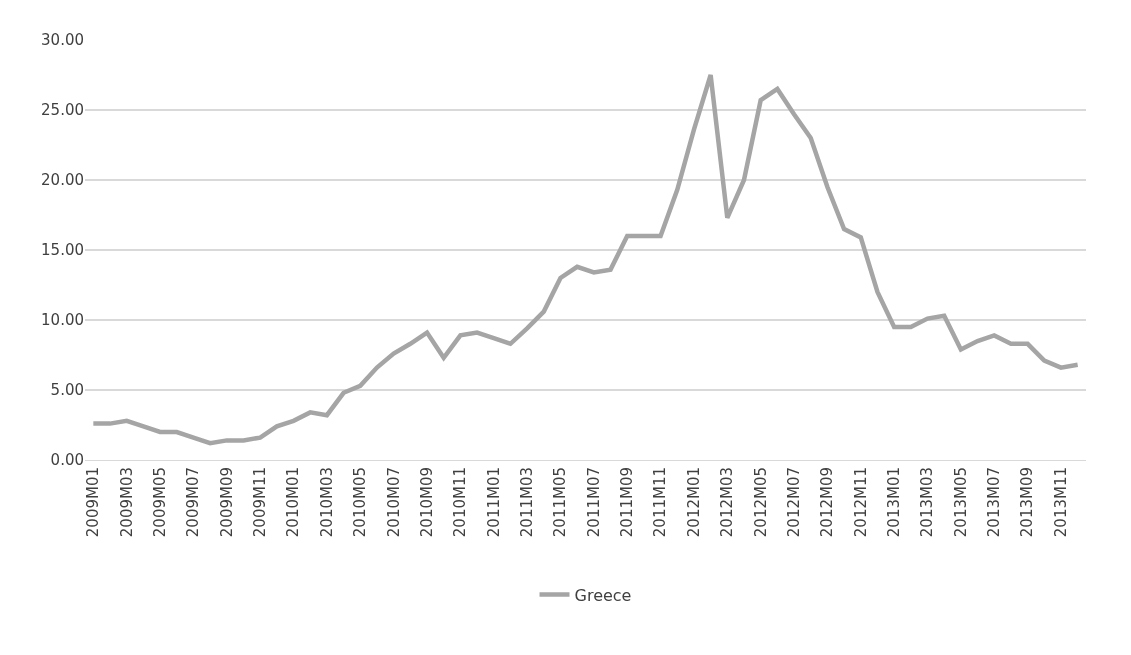 This screenshot has height=655, width=1131. What do you see at coordinates (62, 110) in the screenshot?
I see `y-tick-label: 25.00` at bounding box center [62, 110].